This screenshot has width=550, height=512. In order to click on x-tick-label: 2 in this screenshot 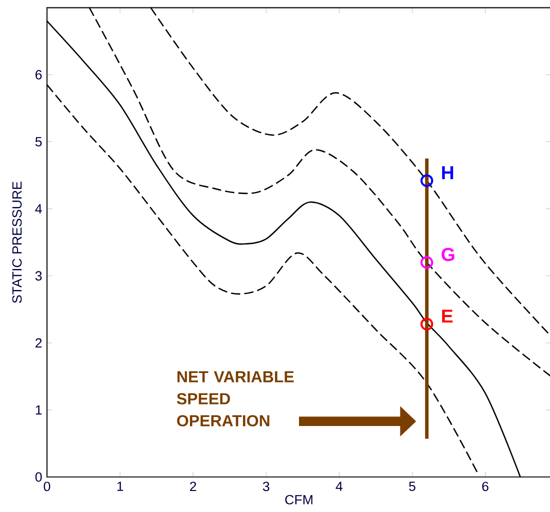, I will do `click(193, 487)`.